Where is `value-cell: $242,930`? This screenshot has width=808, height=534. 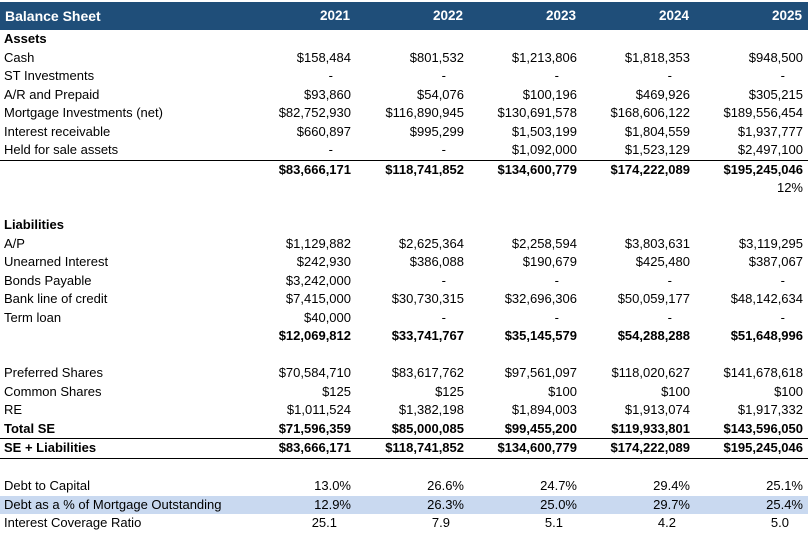 value-cell: $242,930 is located at coordinates (323, 261).